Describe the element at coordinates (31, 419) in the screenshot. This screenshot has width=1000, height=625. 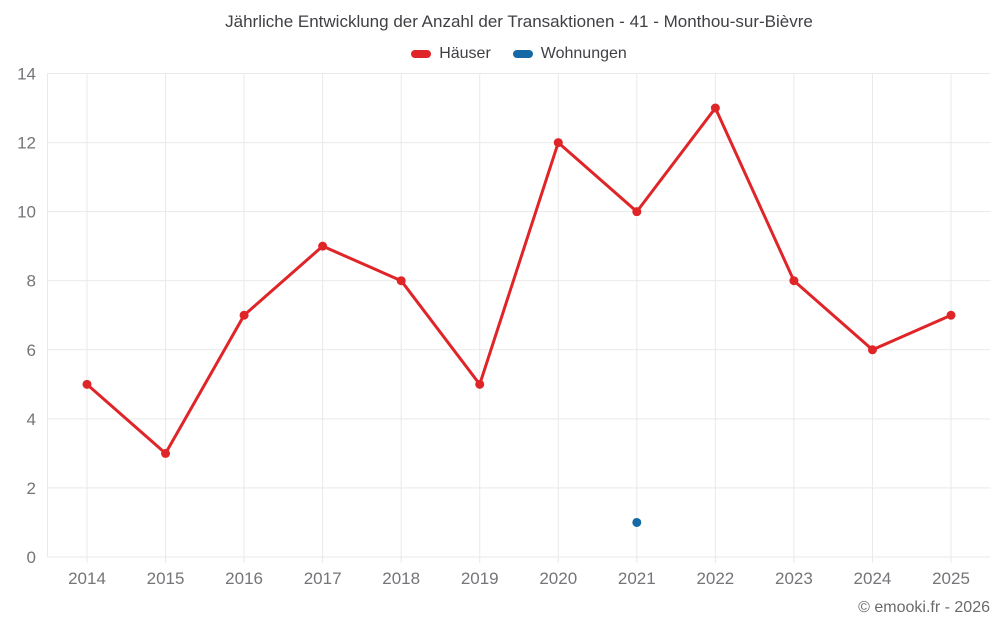
I see `y-axis-tick-label: 4` at that location.